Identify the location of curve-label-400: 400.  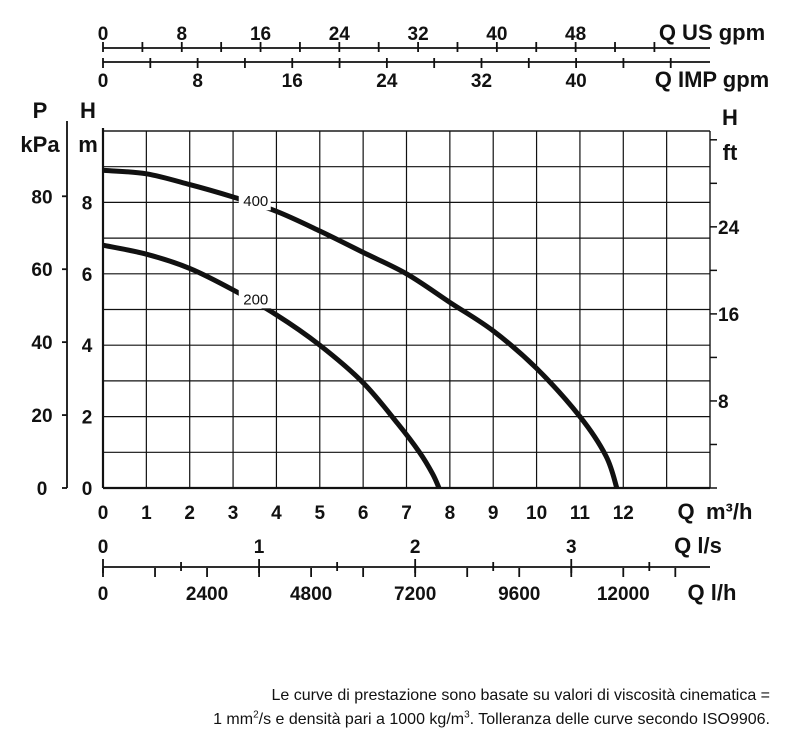
(255, 201).